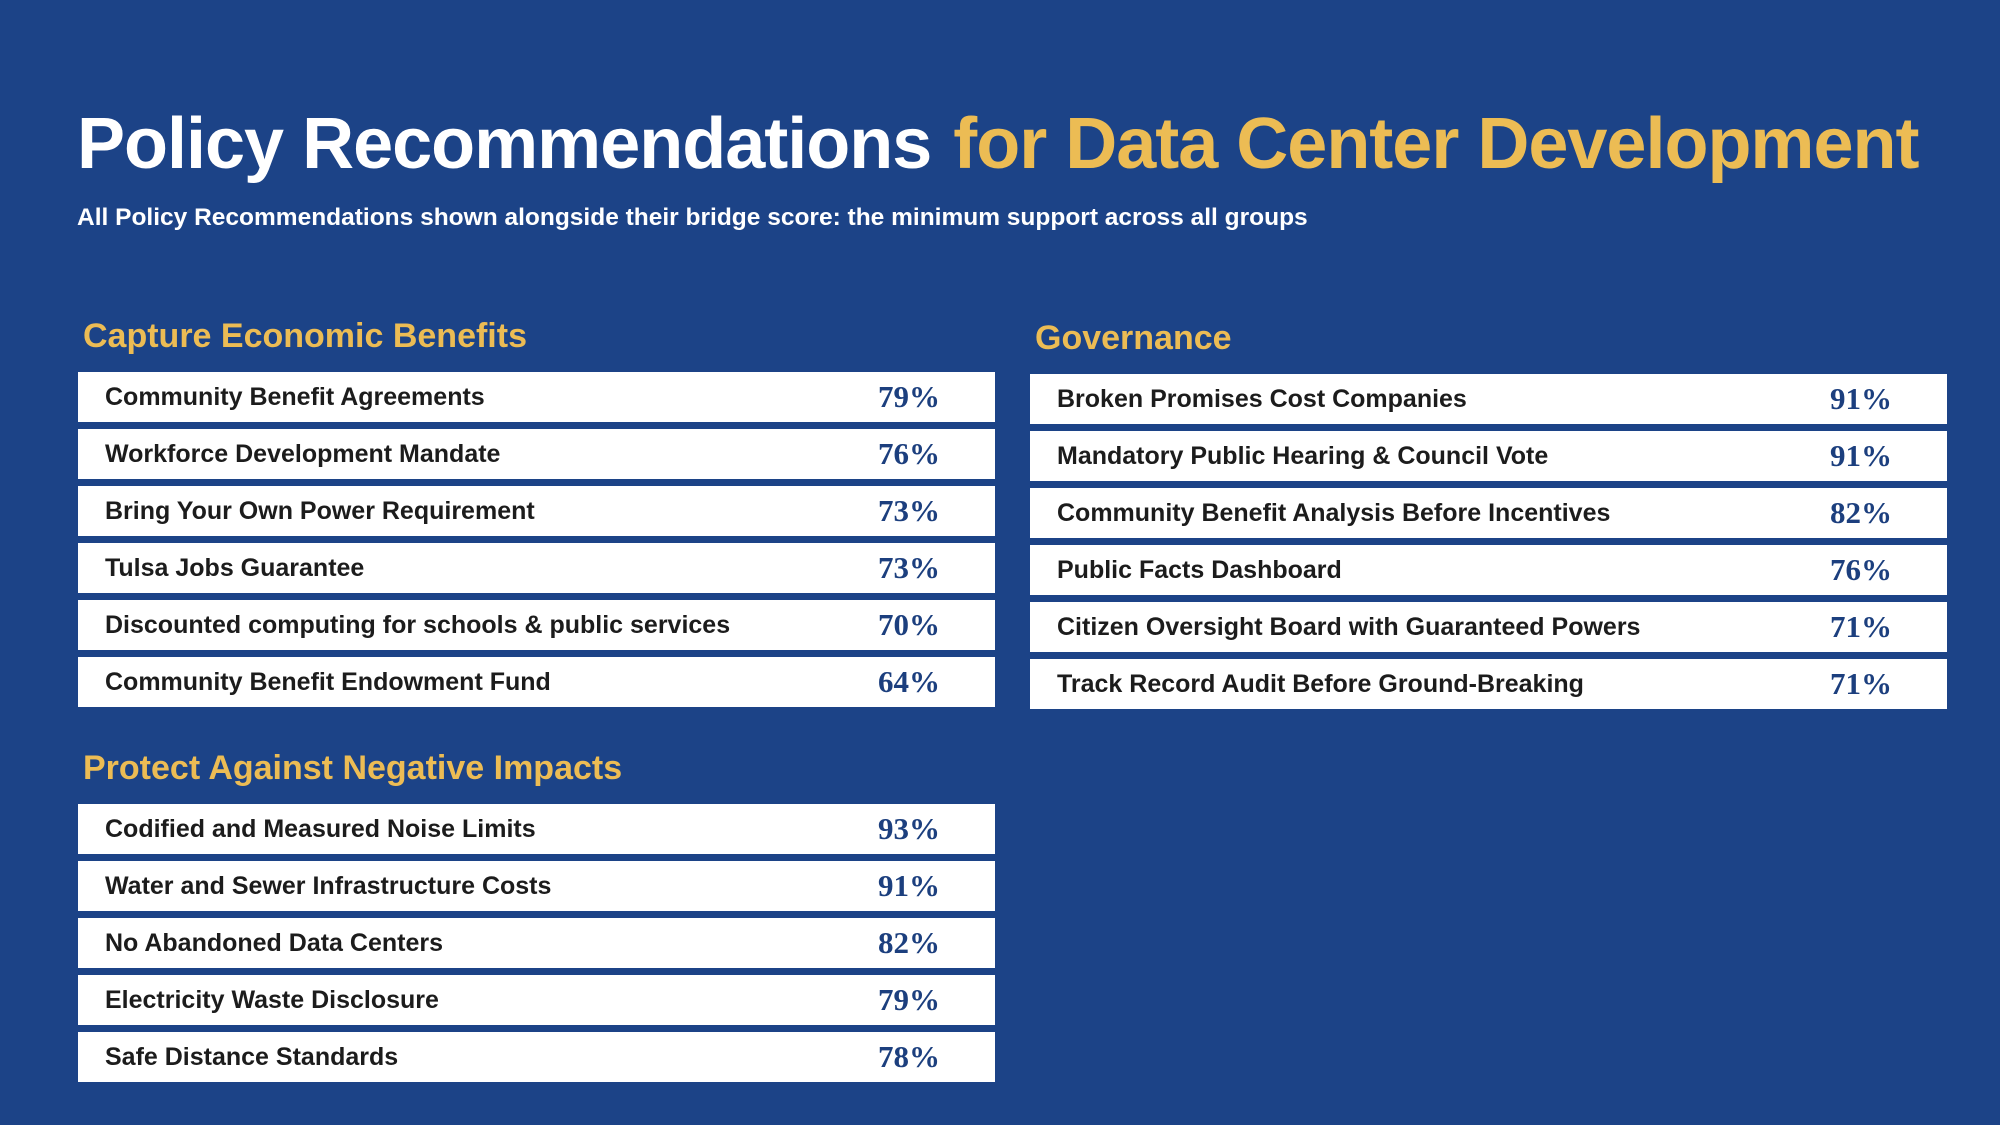 This screenshot has width=2000, height=1125. I want to click on page-title-accent: for Data Center Development, so click(1436, 144).